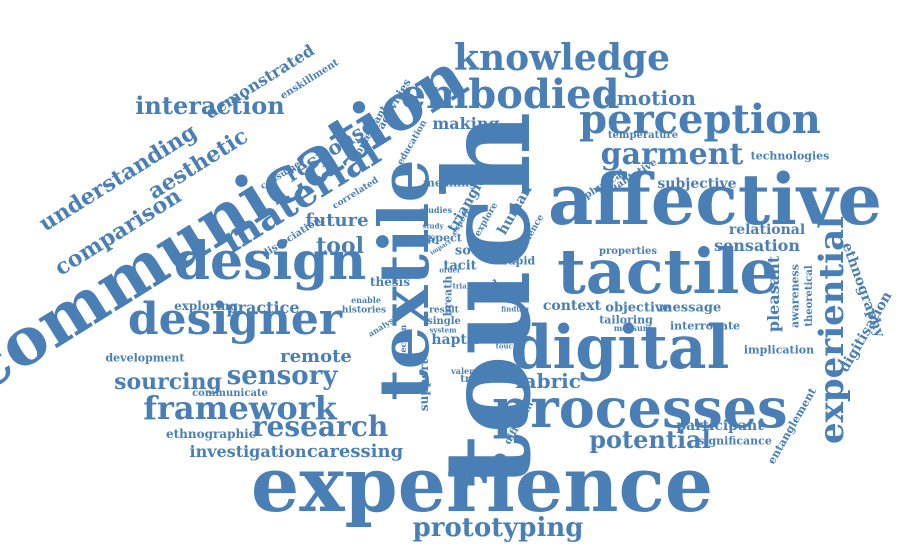 This screenshot has width=900, height=547. Describe the element at coordinates (498, 528) in the screenshot. I see `word-prototyping: prototyping` at that location.